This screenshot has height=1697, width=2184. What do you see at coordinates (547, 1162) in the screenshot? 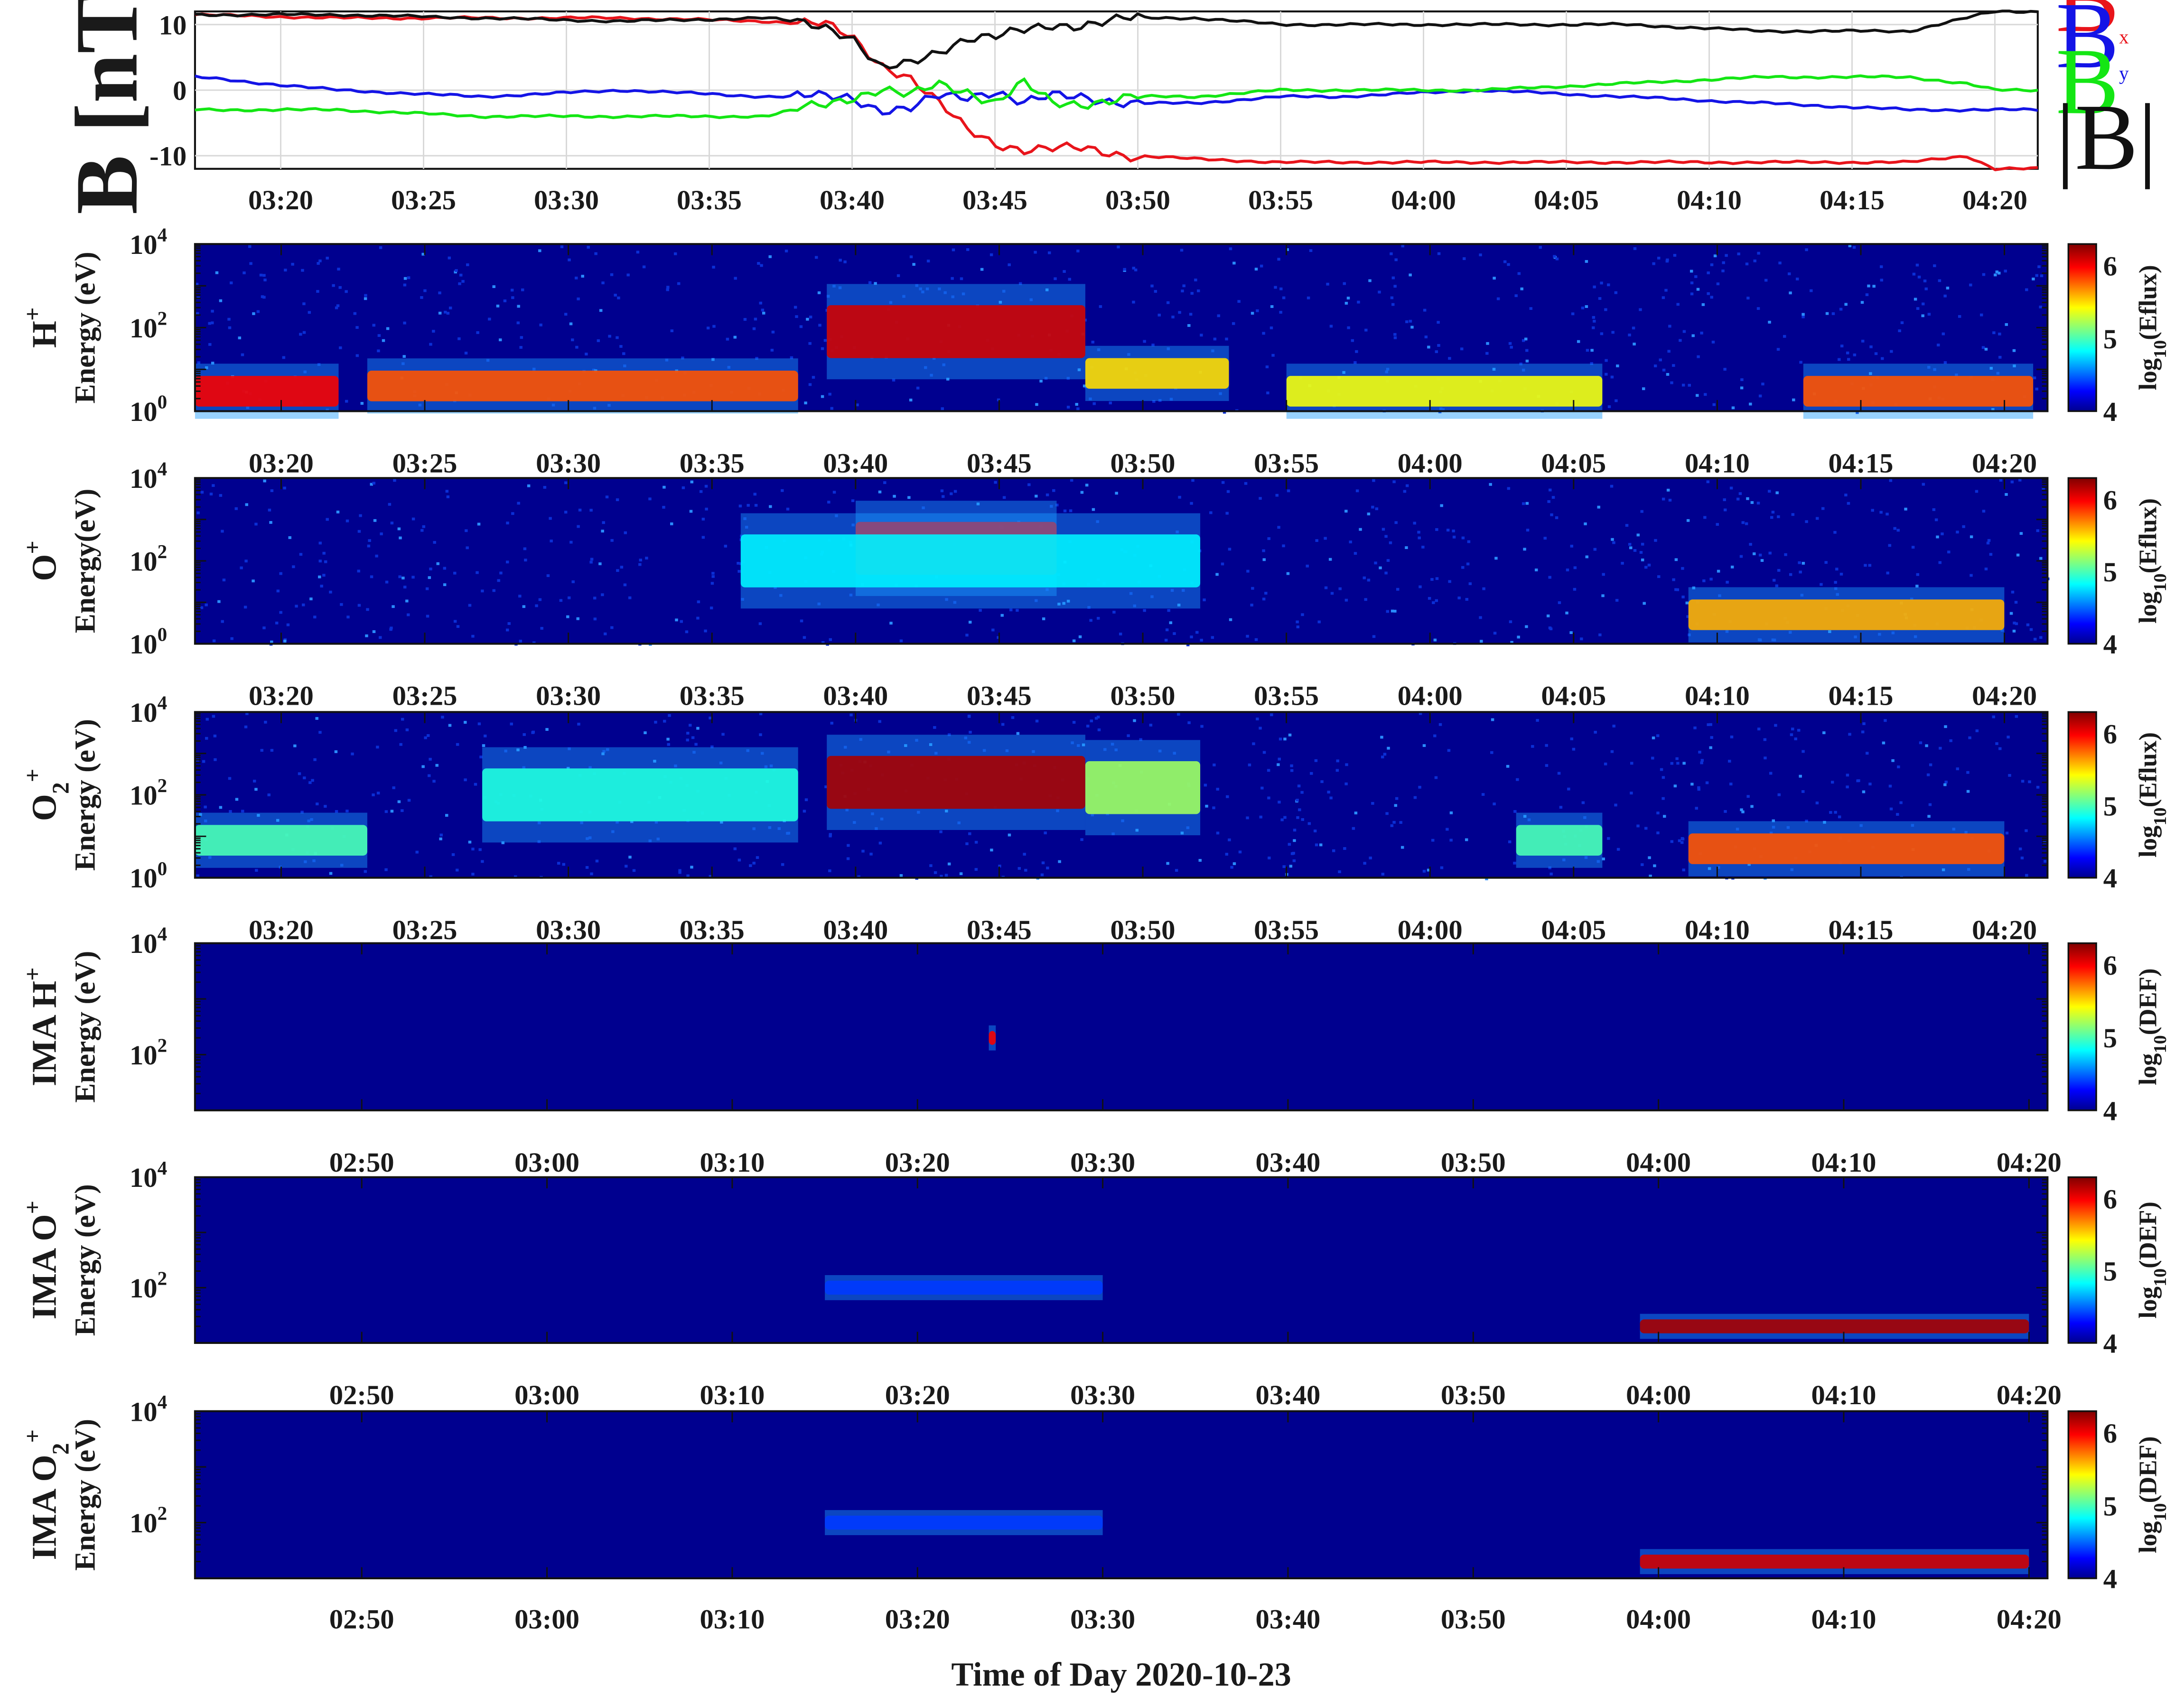
I see `x-tick-label: 03:00` at bounding box center [547, 1162].